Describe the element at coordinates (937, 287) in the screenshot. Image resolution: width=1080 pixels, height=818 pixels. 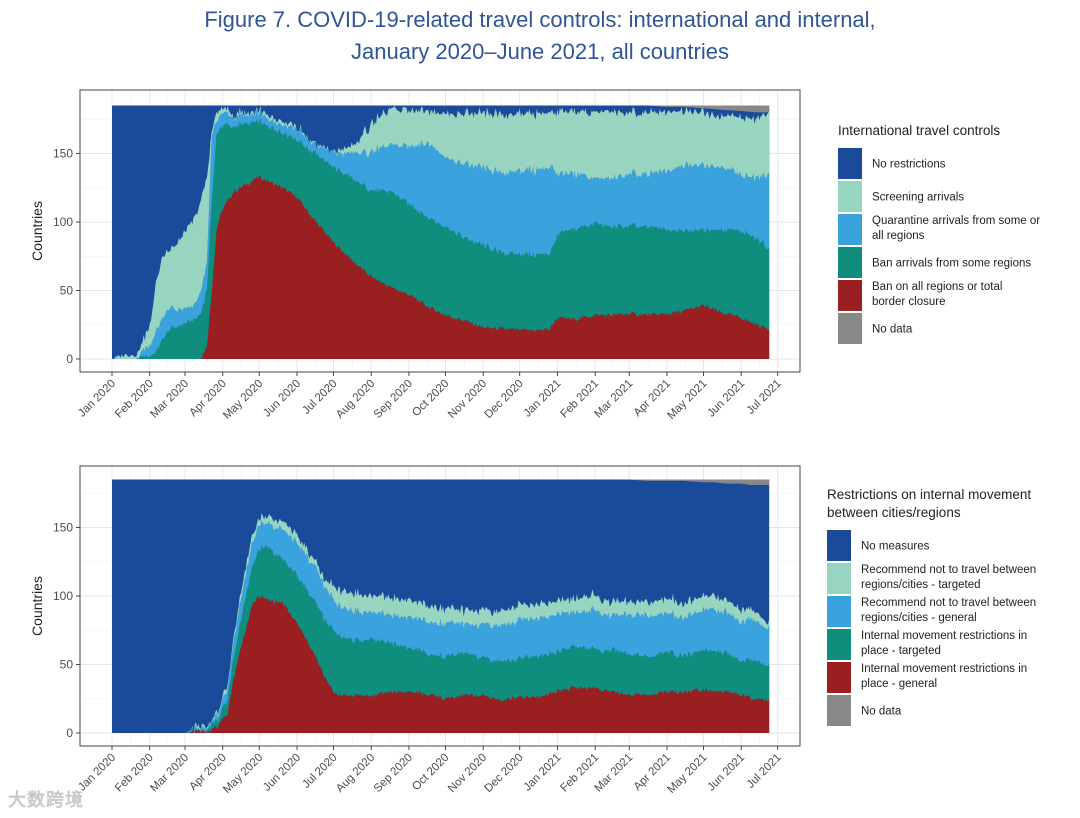
I see `legend-label-line: Ban on all regions or total` at that location.